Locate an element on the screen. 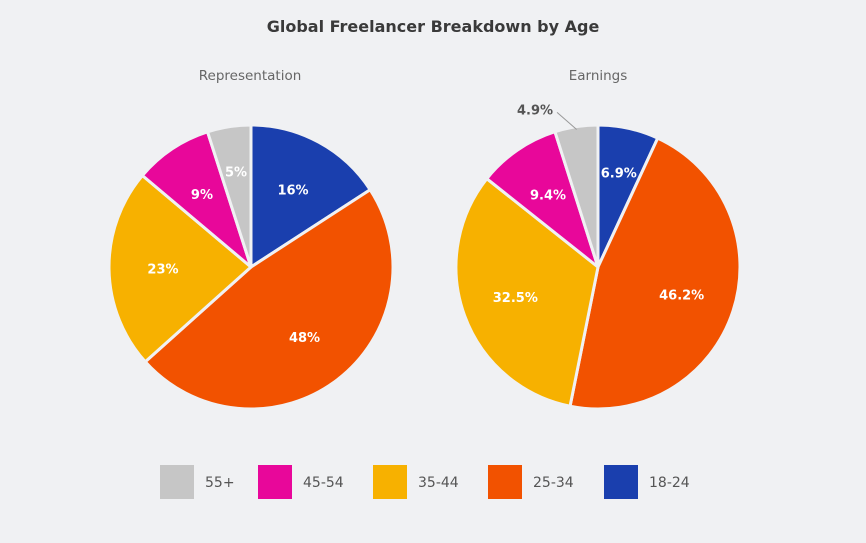 The image size is (866, 543). legend-label-35-44: 35-44 is located at coordinates (438, 483).